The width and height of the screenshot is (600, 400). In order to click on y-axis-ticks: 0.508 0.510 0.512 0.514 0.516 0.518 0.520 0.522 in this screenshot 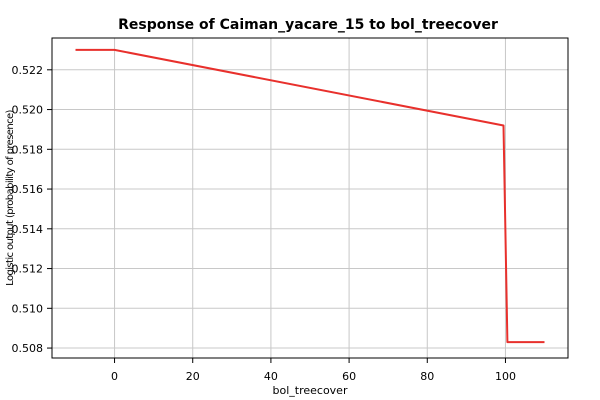, I will do `click(32, 209)`.